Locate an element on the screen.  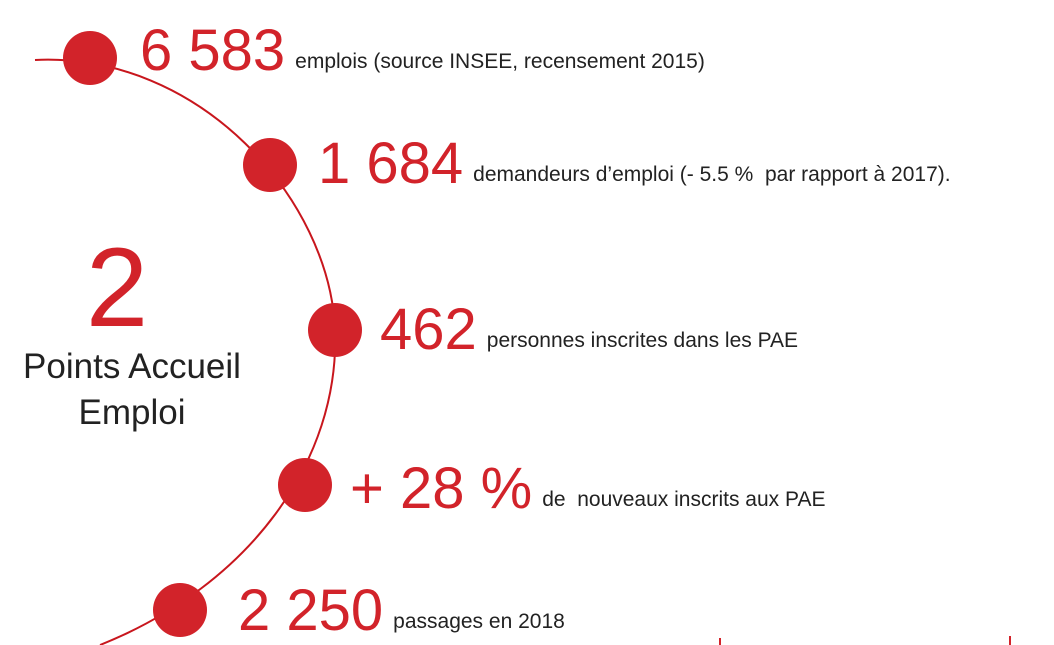
center-number: 2 is located at coordinates (117, 287).